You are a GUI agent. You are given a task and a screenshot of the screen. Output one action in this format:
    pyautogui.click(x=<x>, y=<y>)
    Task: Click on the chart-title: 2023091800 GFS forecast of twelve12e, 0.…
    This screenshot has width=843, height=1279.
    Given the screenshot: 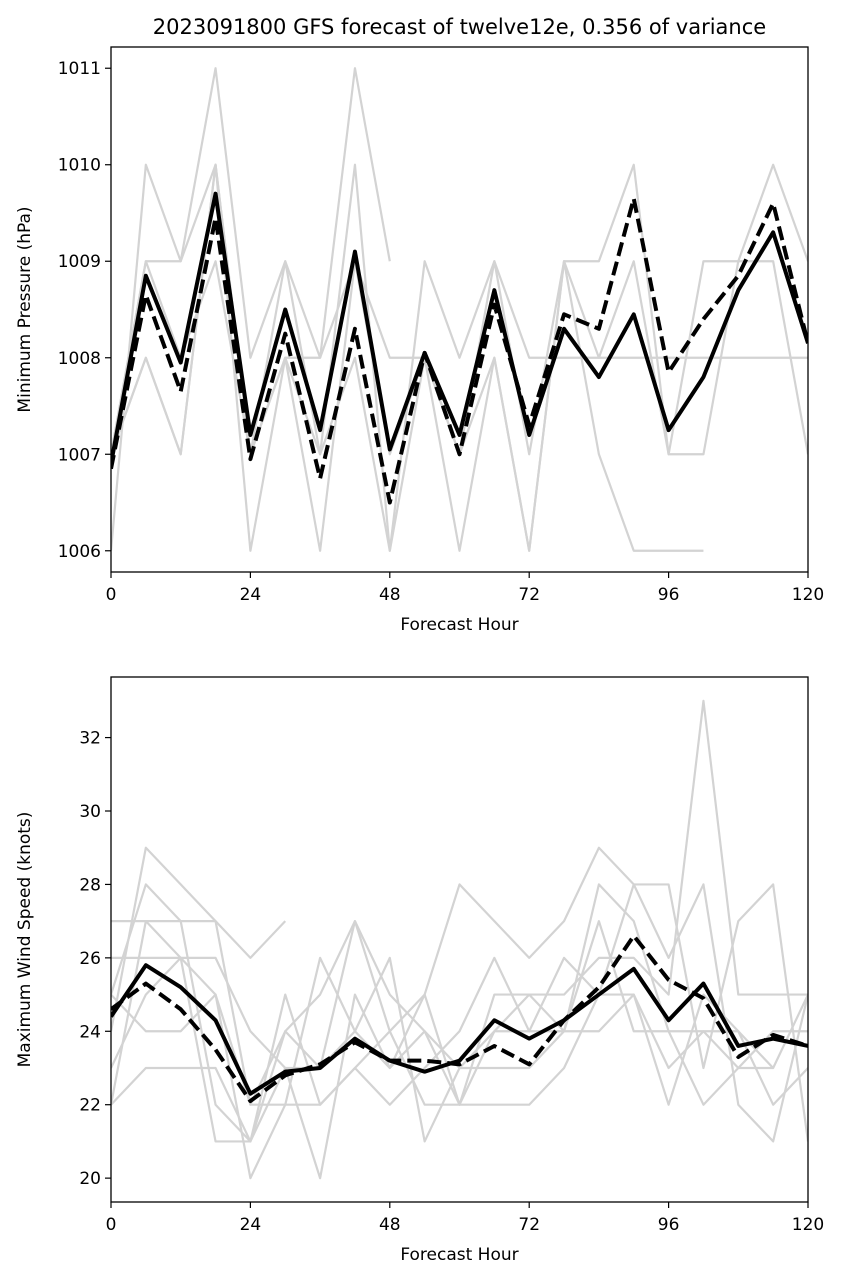 What is the action you would take?
    pyautogui.click(x=459, y=27)
    